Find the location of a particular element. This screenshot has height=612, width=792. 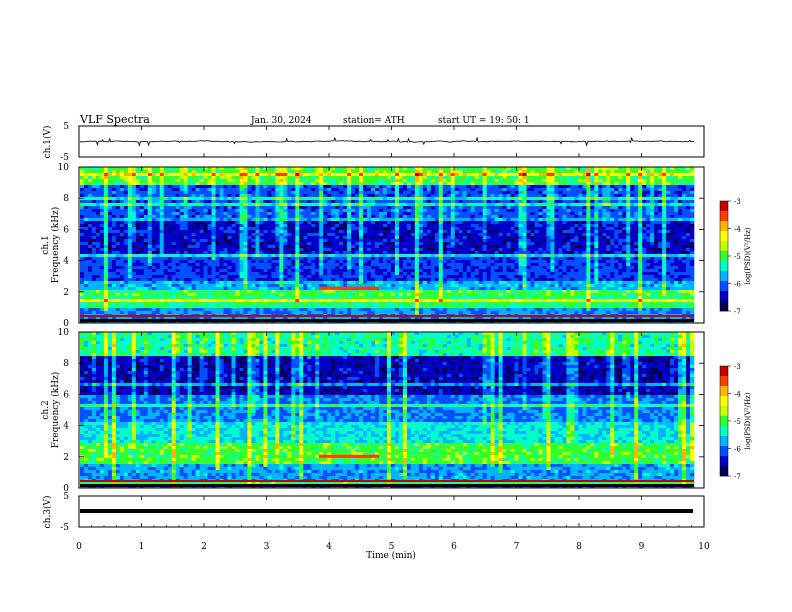

ch1-waveform-ylabel: ch.1(V) is located at coordinates (47, 142).